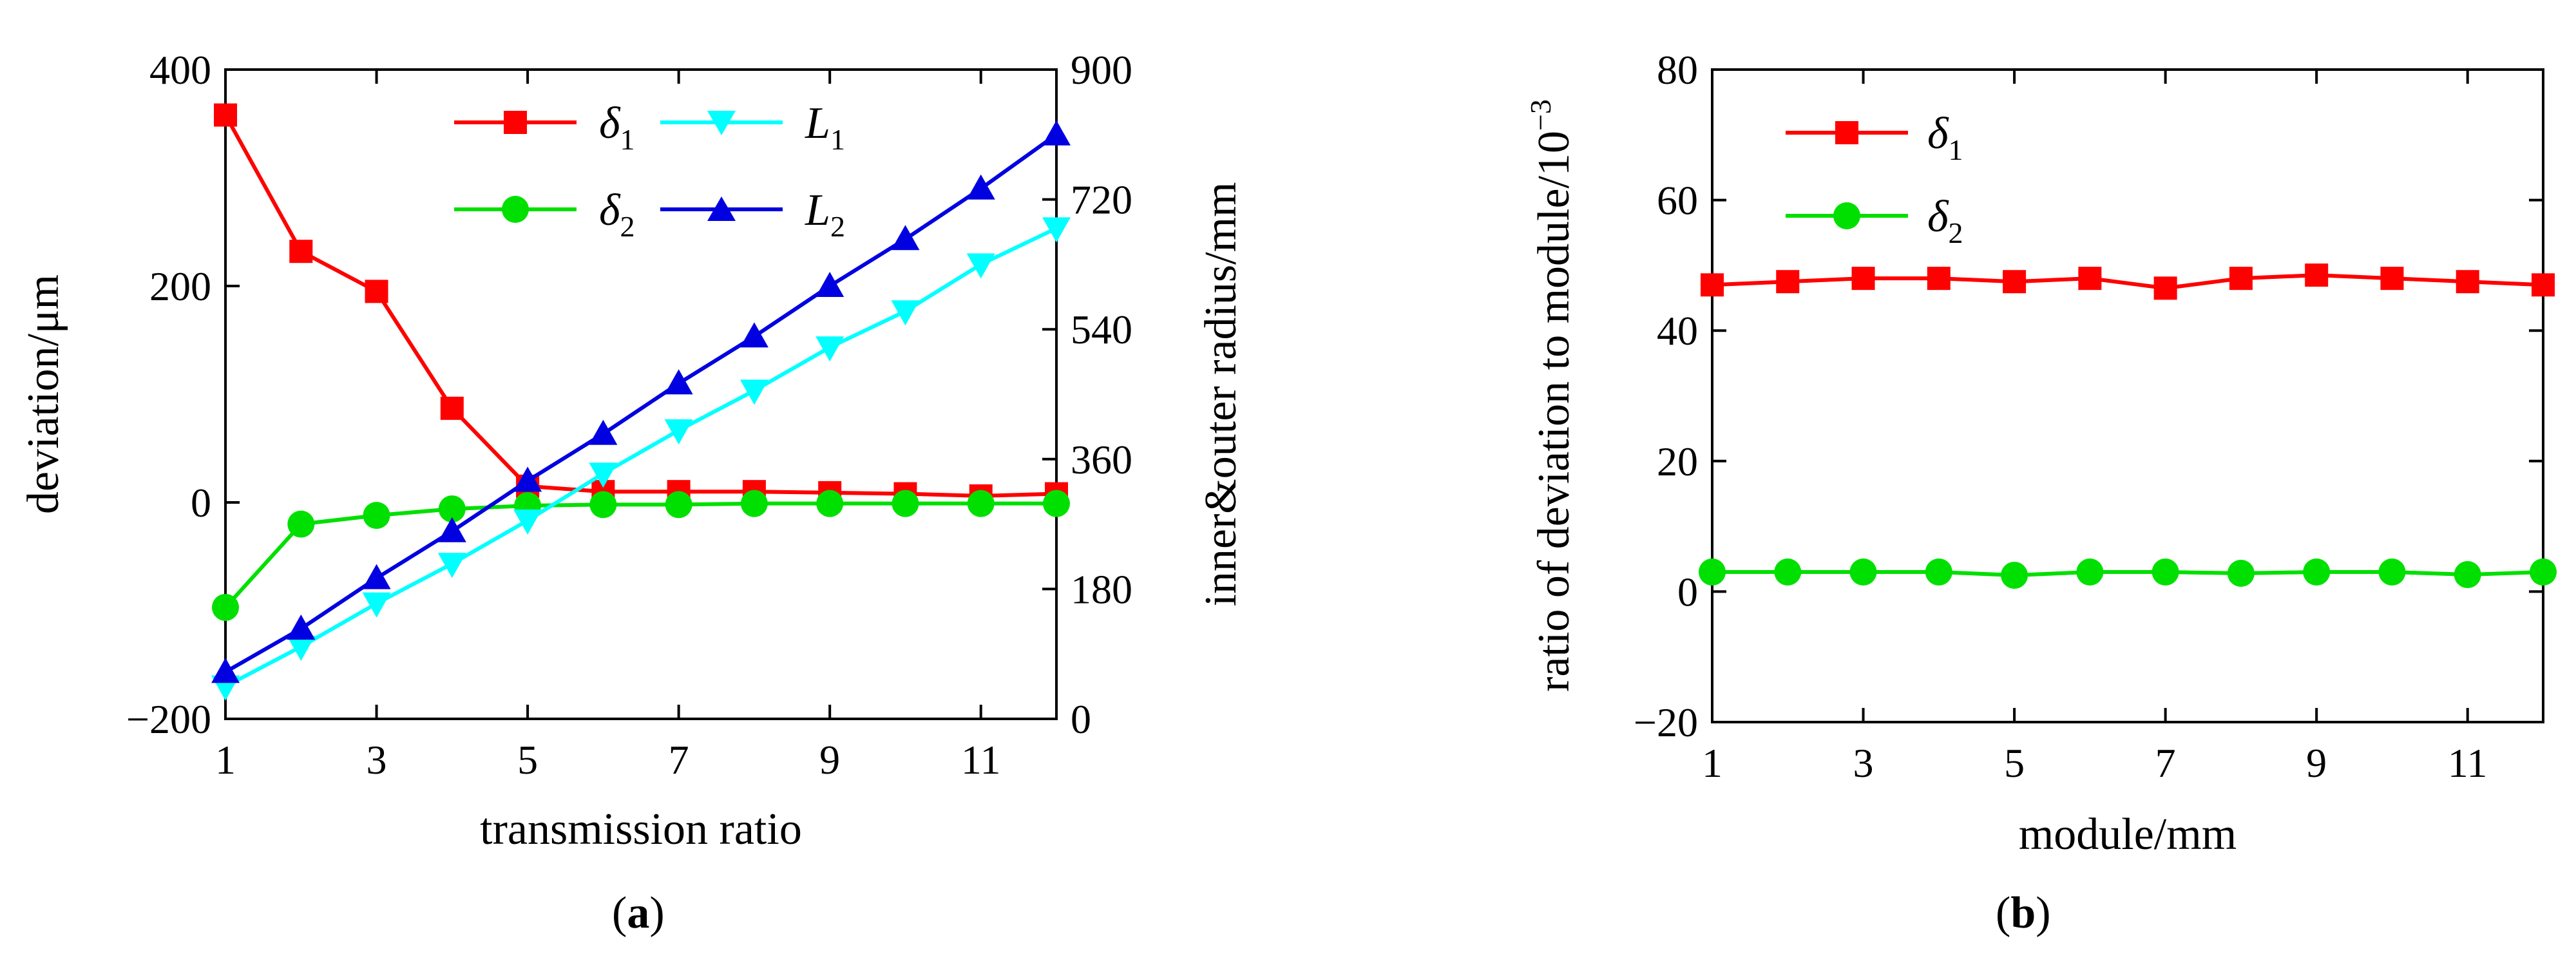  Describe the element at coordinates (1101, 459) in the screenshot. I see `y-right-tick-label: 360` at that location.